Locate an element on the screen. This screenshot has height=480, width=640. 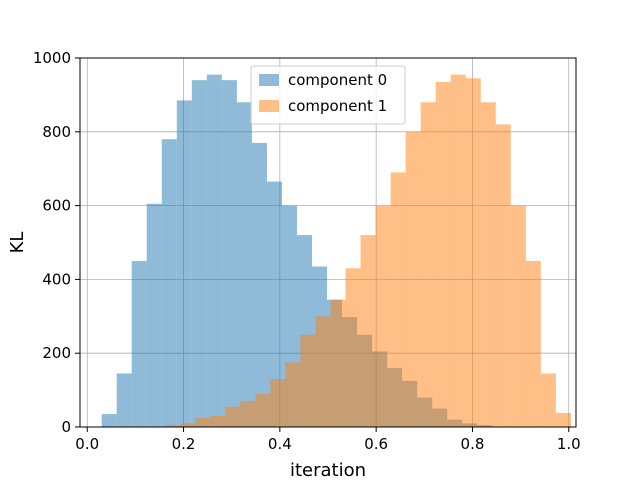
legend-label-component-1: component 1 is located at coordinates (337, 106).